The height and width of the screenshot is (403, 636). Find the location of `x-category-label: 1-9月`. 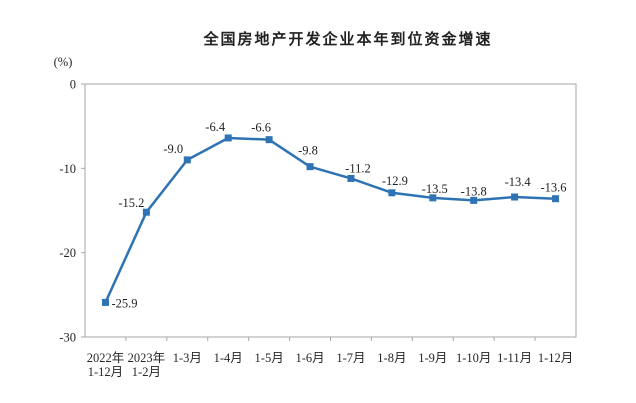

x-category-label: 1-9月 is located at coordinates (432, 358).